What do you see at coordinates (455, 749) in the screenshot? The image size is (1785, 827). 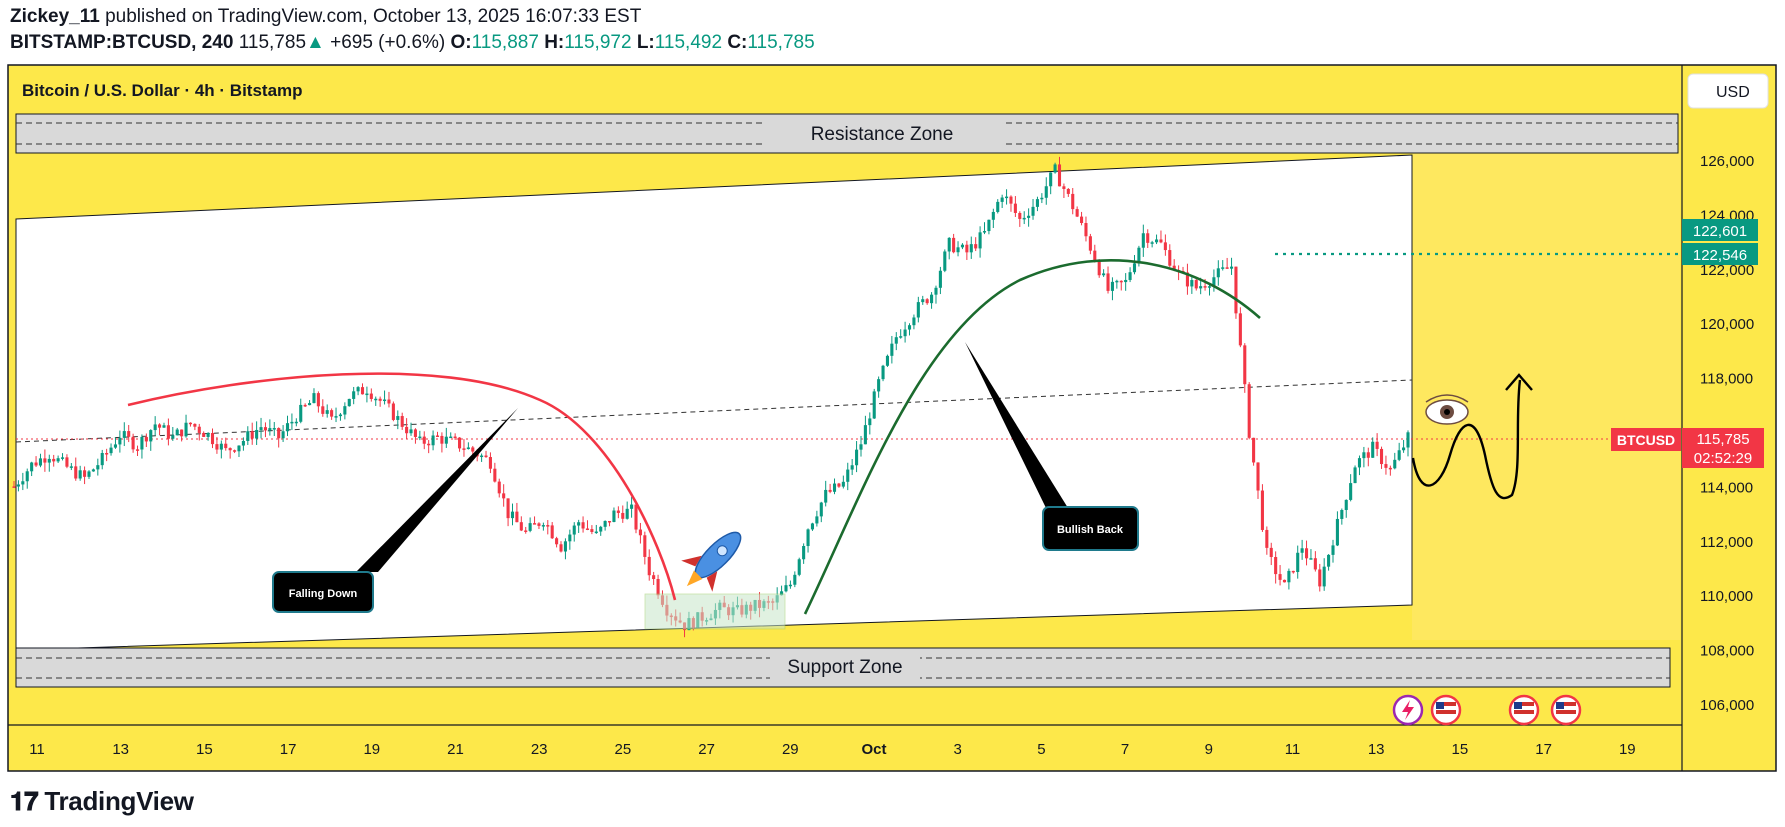 I see `time-axis-tick: 21` at bounding box center [455, 749].